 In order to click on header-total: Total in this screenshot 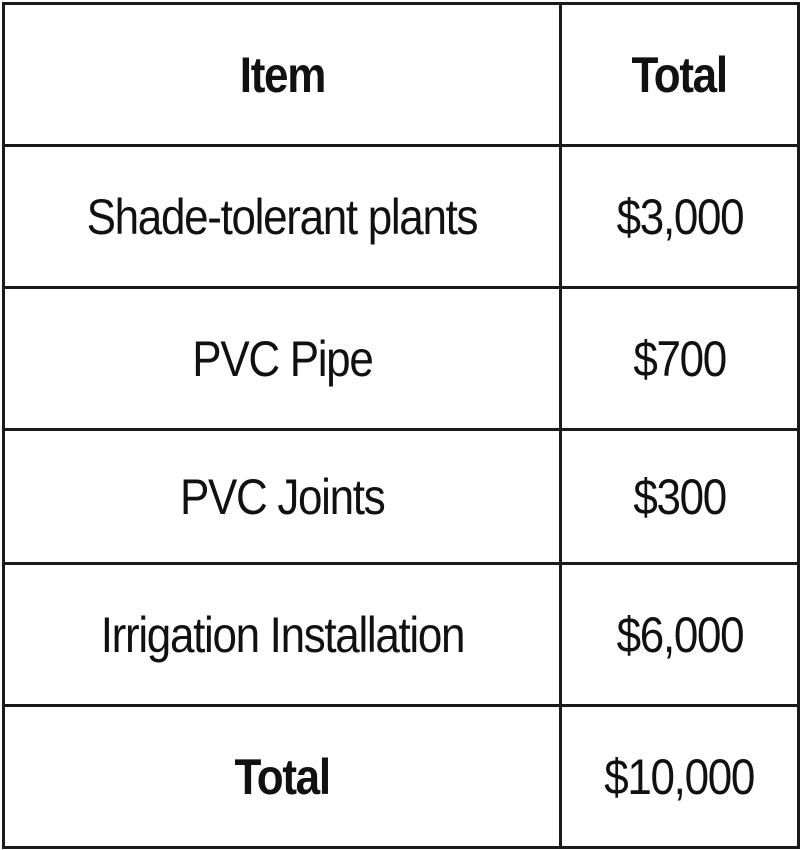, I will do `click(679, 74)`.